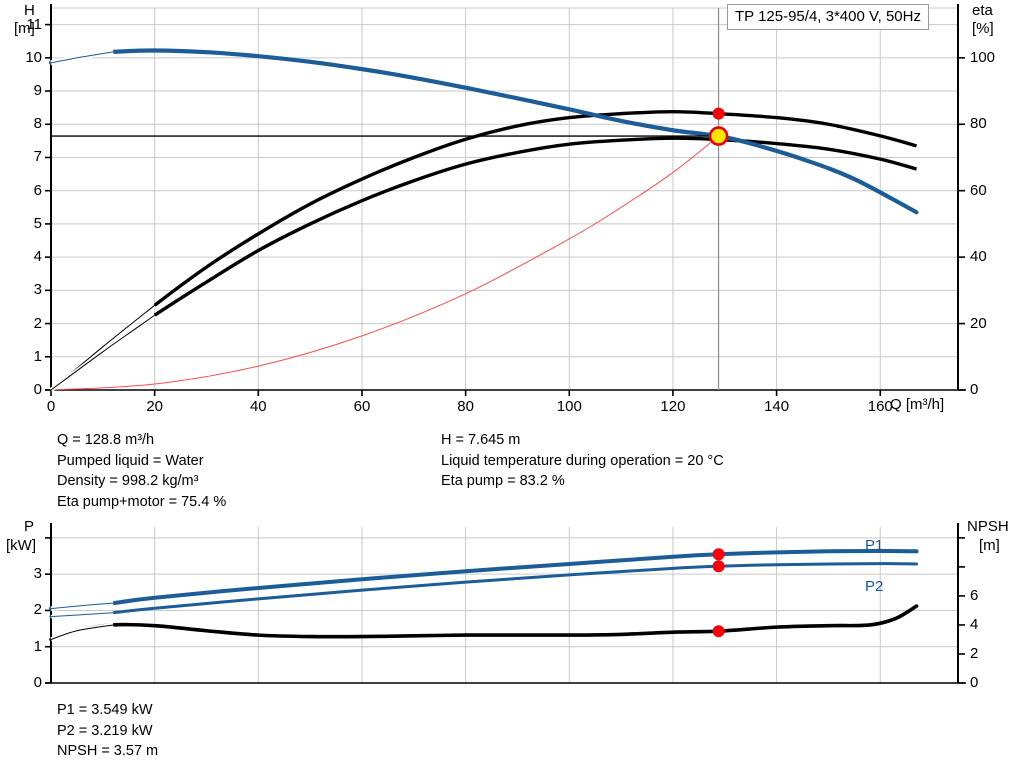  What do you see at coordinates (978, 323) in the screenshot?
I see `top-right-tick-20: 20` at bounding box center [978, 323].